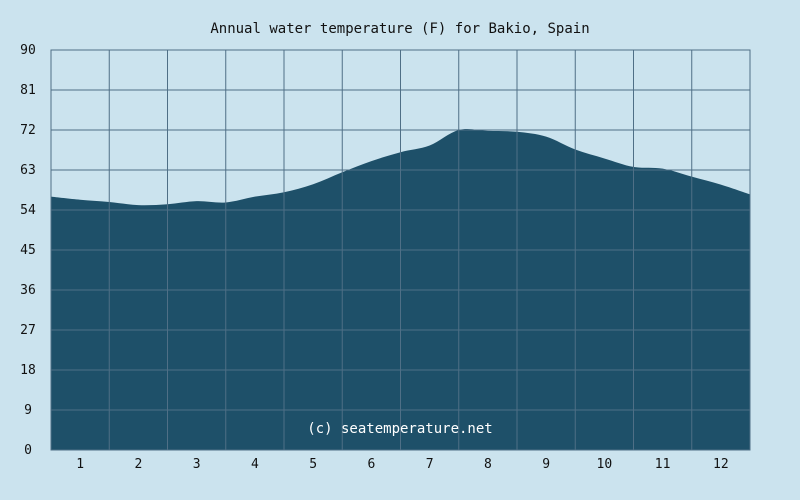 Image resolution: width=800 pixels, height=500 pixels. What do you see at coordinates (371, 464) in the screenshot?
I see `x-tick-label: 6` at bounding box center [371, 464].